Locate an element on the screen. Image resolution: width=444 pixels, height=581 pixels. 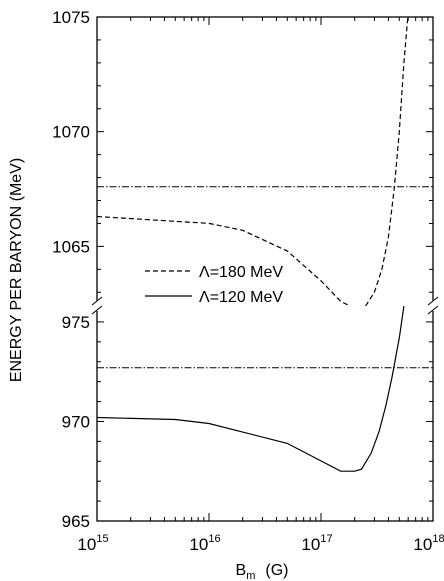
x-tick-label: 1017 is located at coordinates (316, 543).